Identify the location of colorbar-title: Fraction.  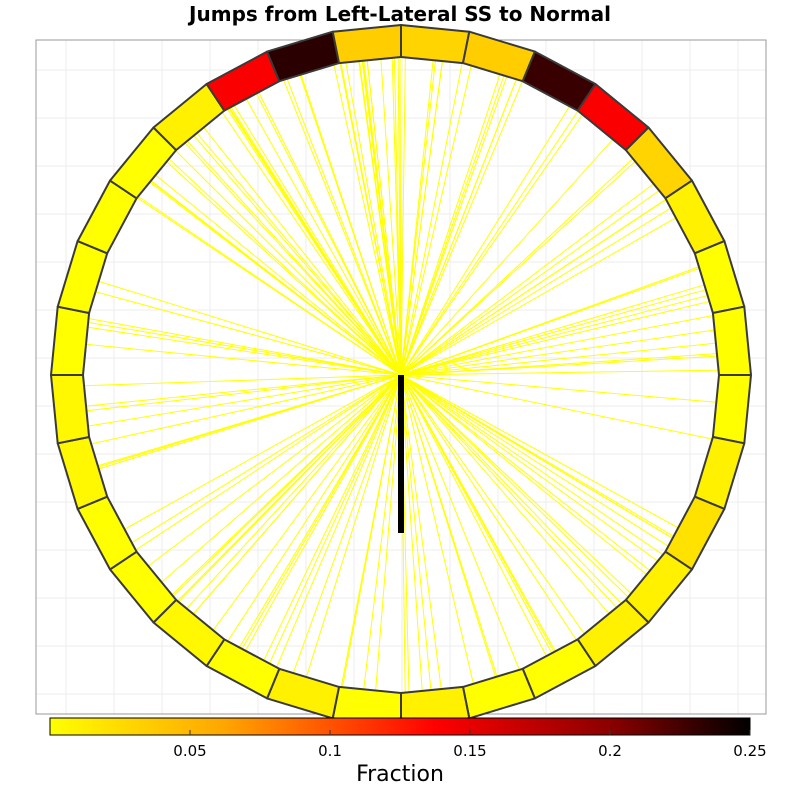
(400, 774).